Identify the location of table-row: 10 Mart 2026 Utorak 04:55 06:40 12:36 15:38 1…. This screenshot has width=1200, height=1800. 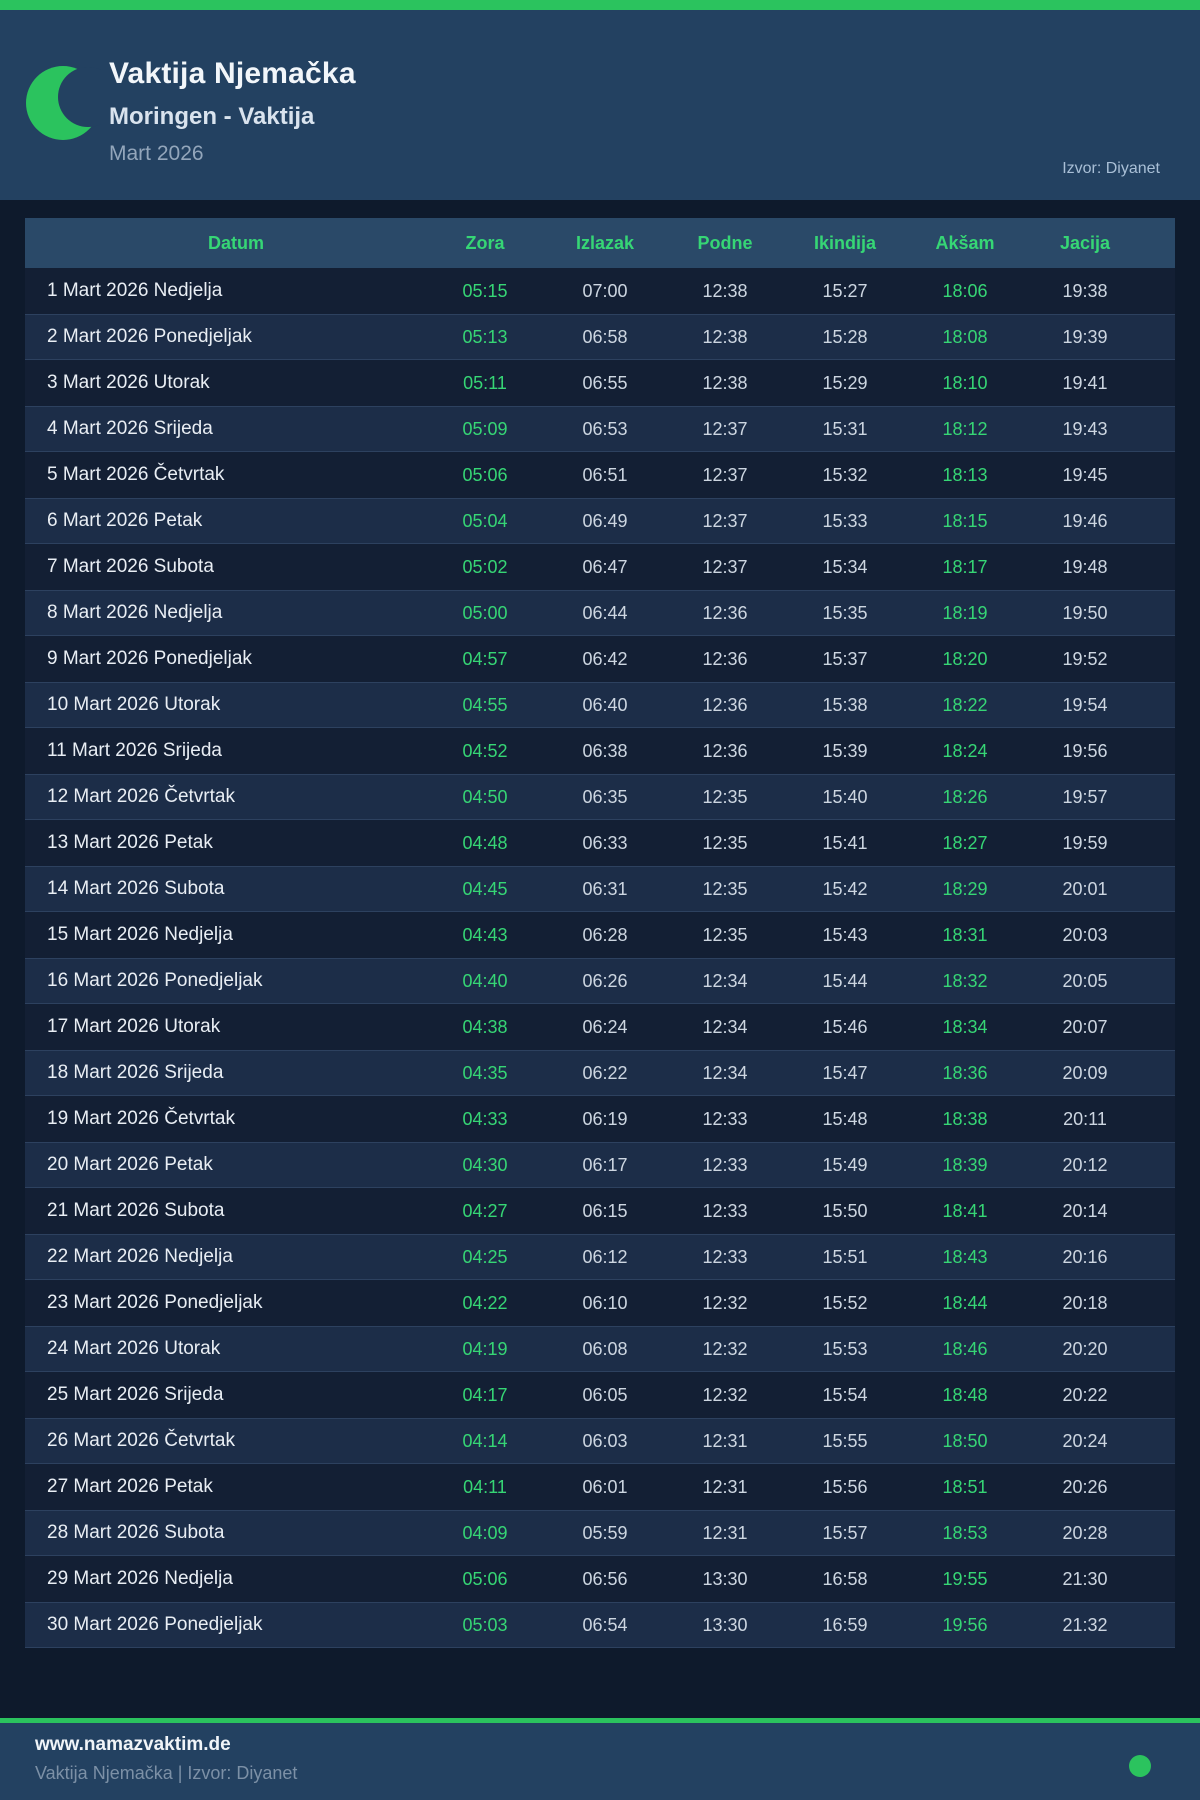
(600, 705).